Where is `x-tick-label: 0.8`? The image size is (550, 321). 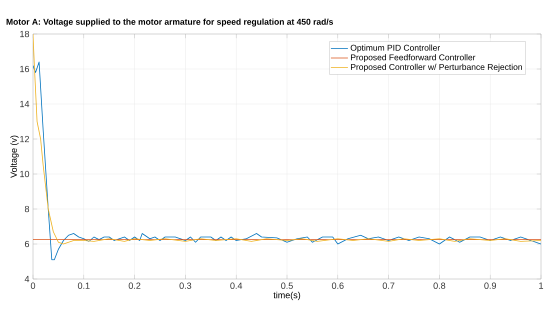 x-tick-label: 0.8 is located at coordinates (440, 285).